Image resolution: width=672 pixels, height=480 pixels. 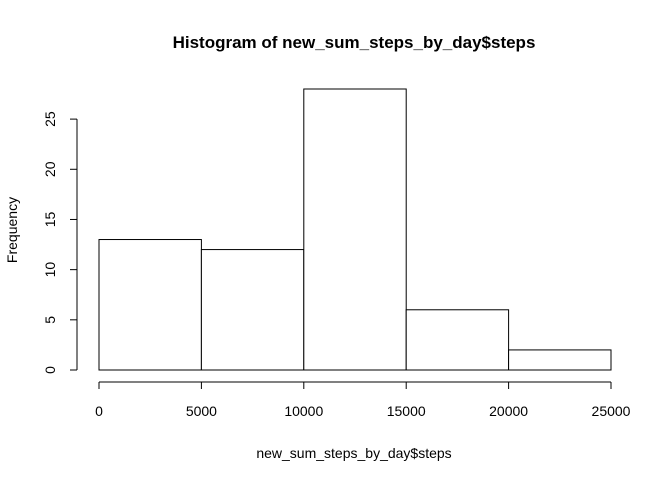 I want to click on x-tick-label-0: 0, so click(x=99, y=411).